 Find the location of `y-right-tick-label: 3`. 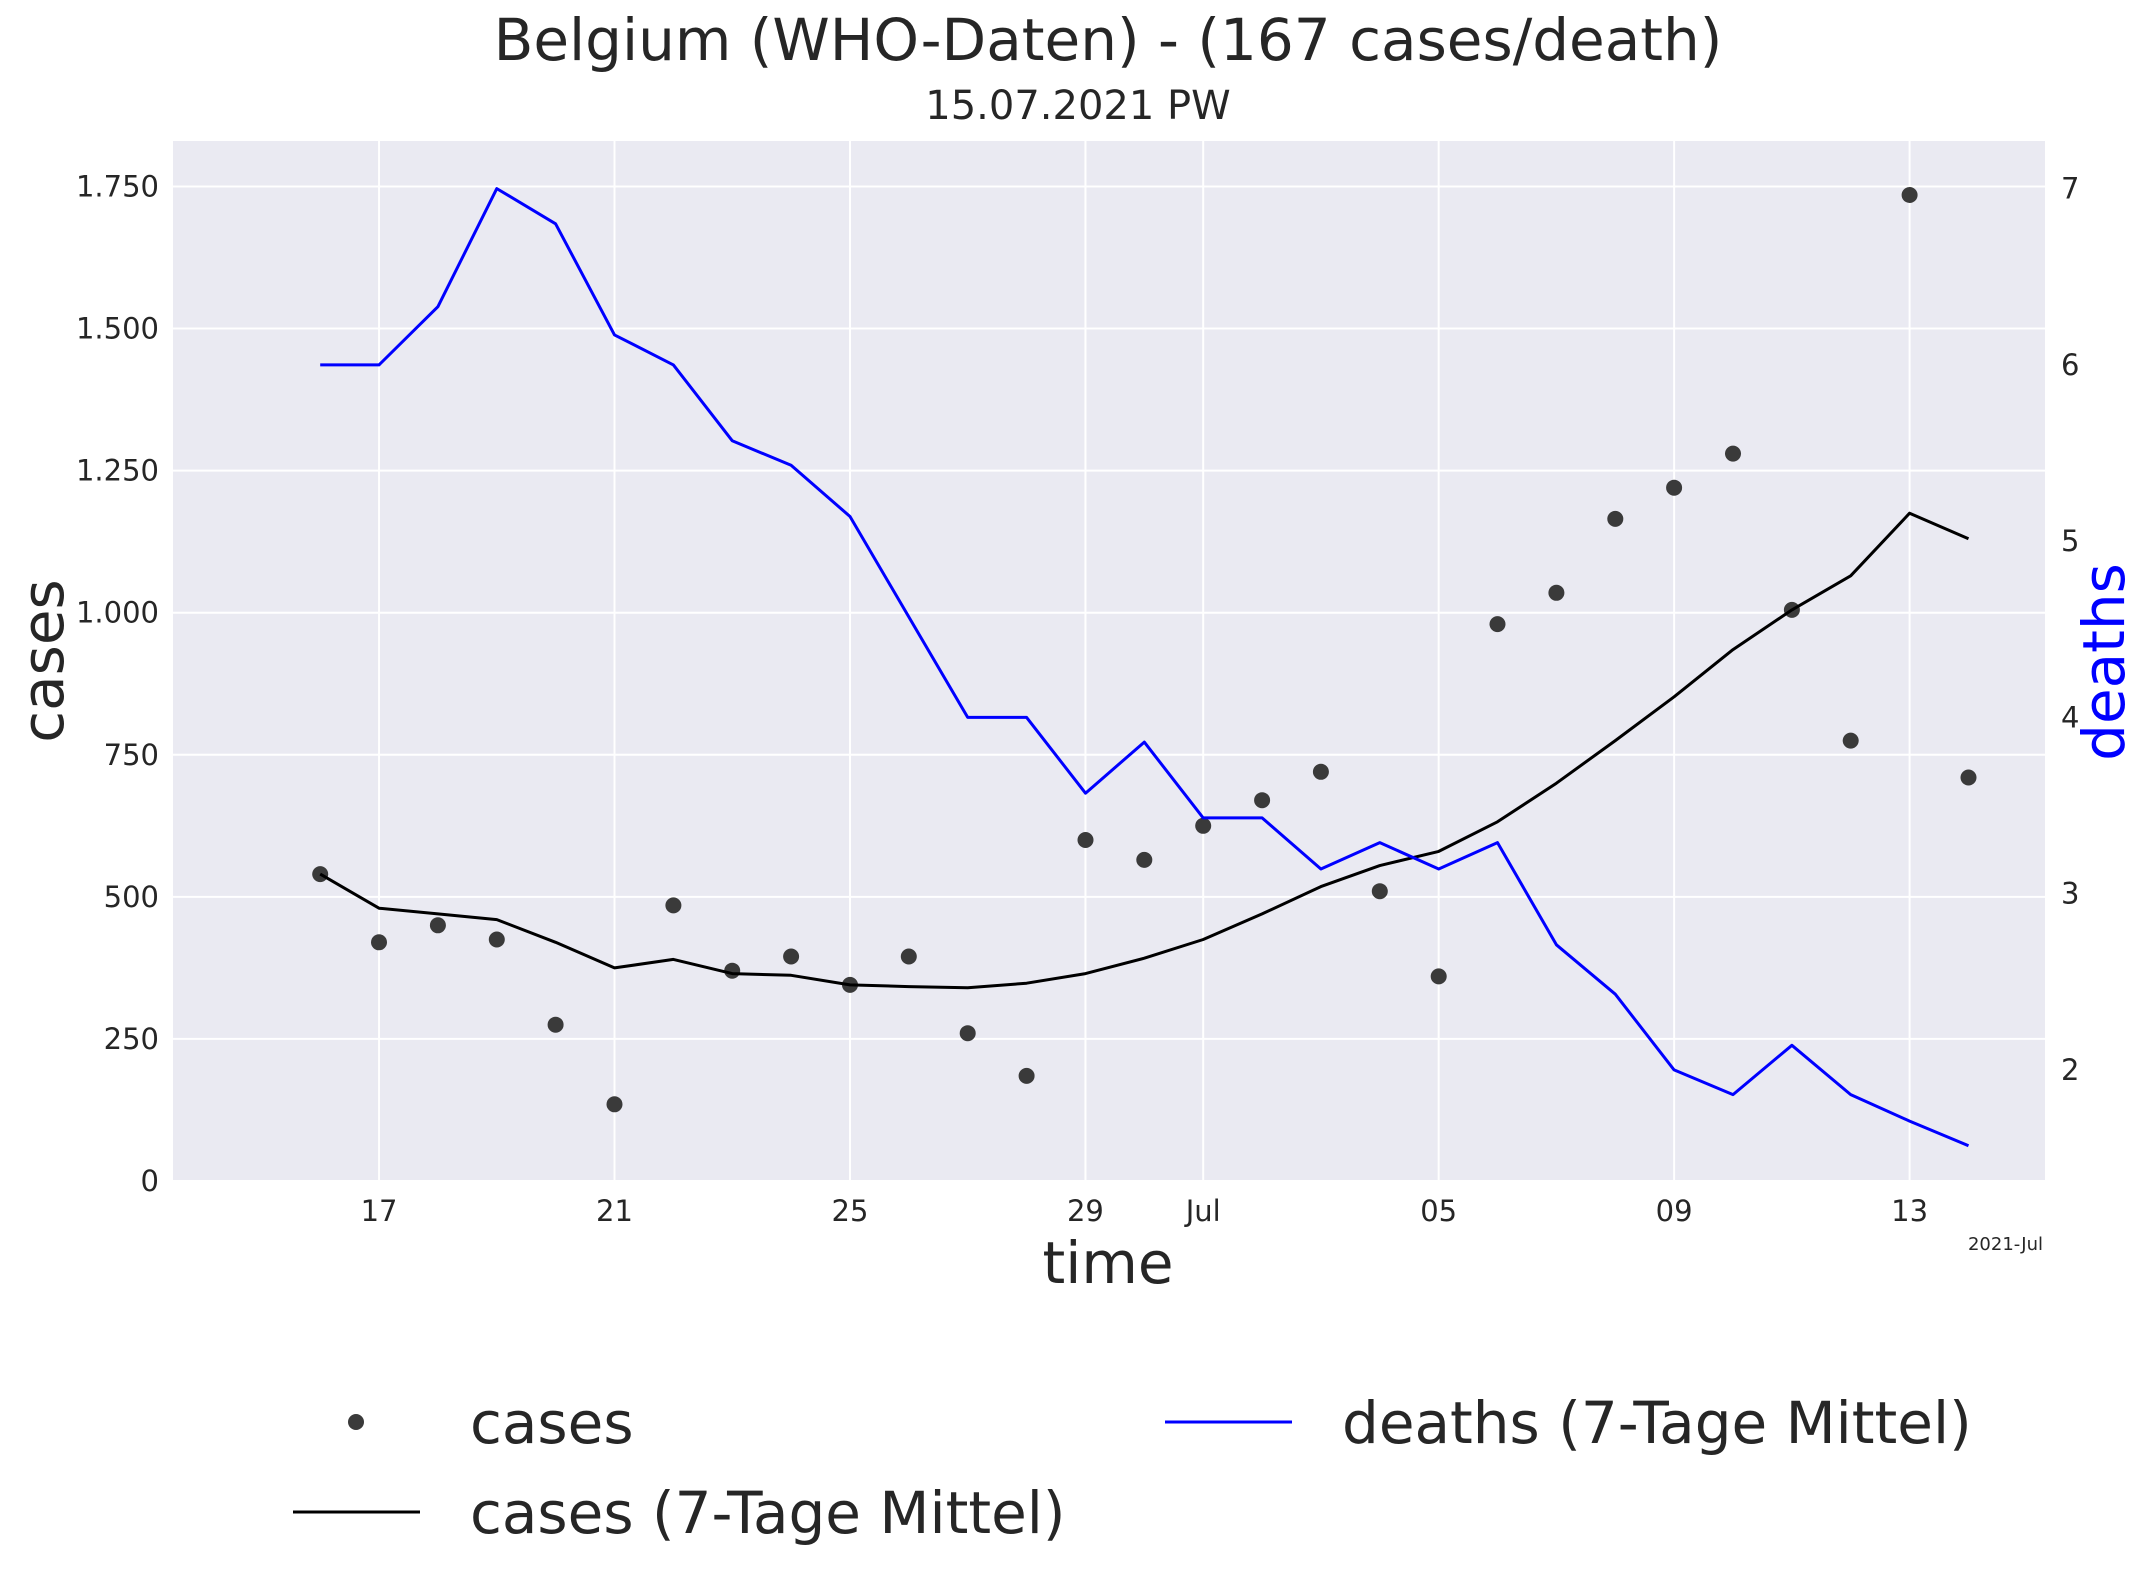

y-right-tick-label: 3 is located at coordinates (2070, 894).